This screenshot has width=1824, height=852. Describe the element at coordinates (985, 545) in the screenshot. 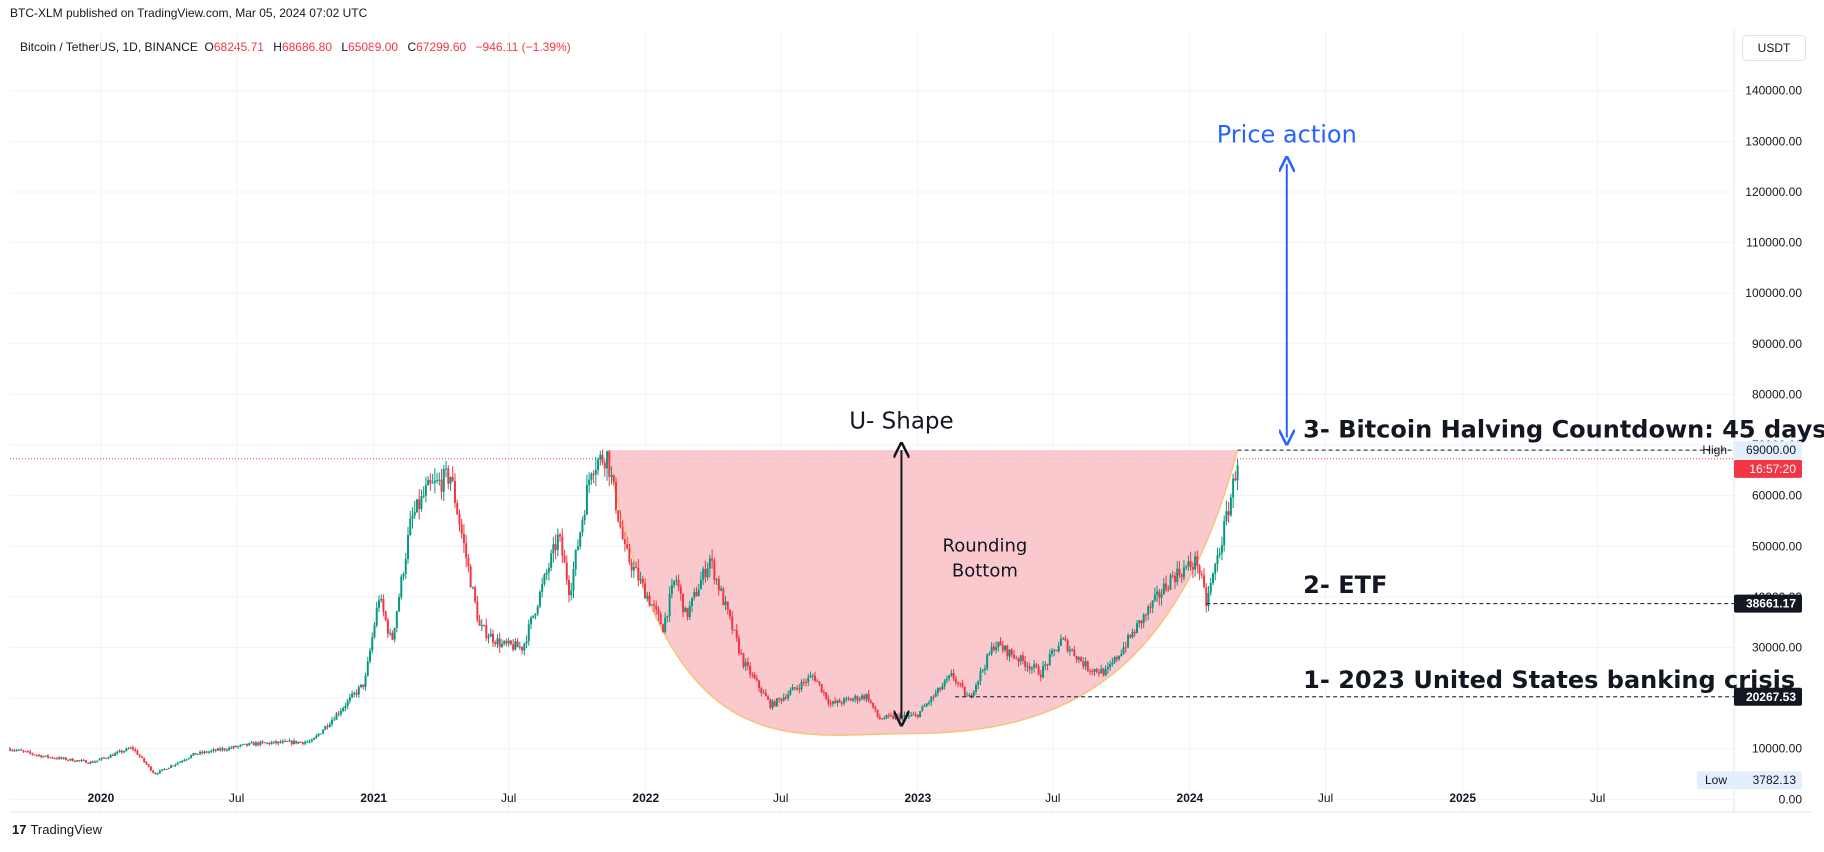

I see `rounding-label: Rounding` at that location.